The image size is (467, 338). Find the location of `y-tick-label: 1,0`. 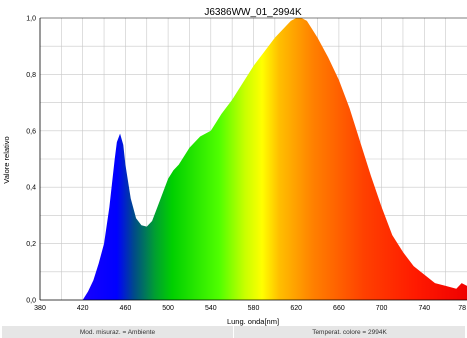

y-tick-label: 1,0 is located at coordinates (31, 19).